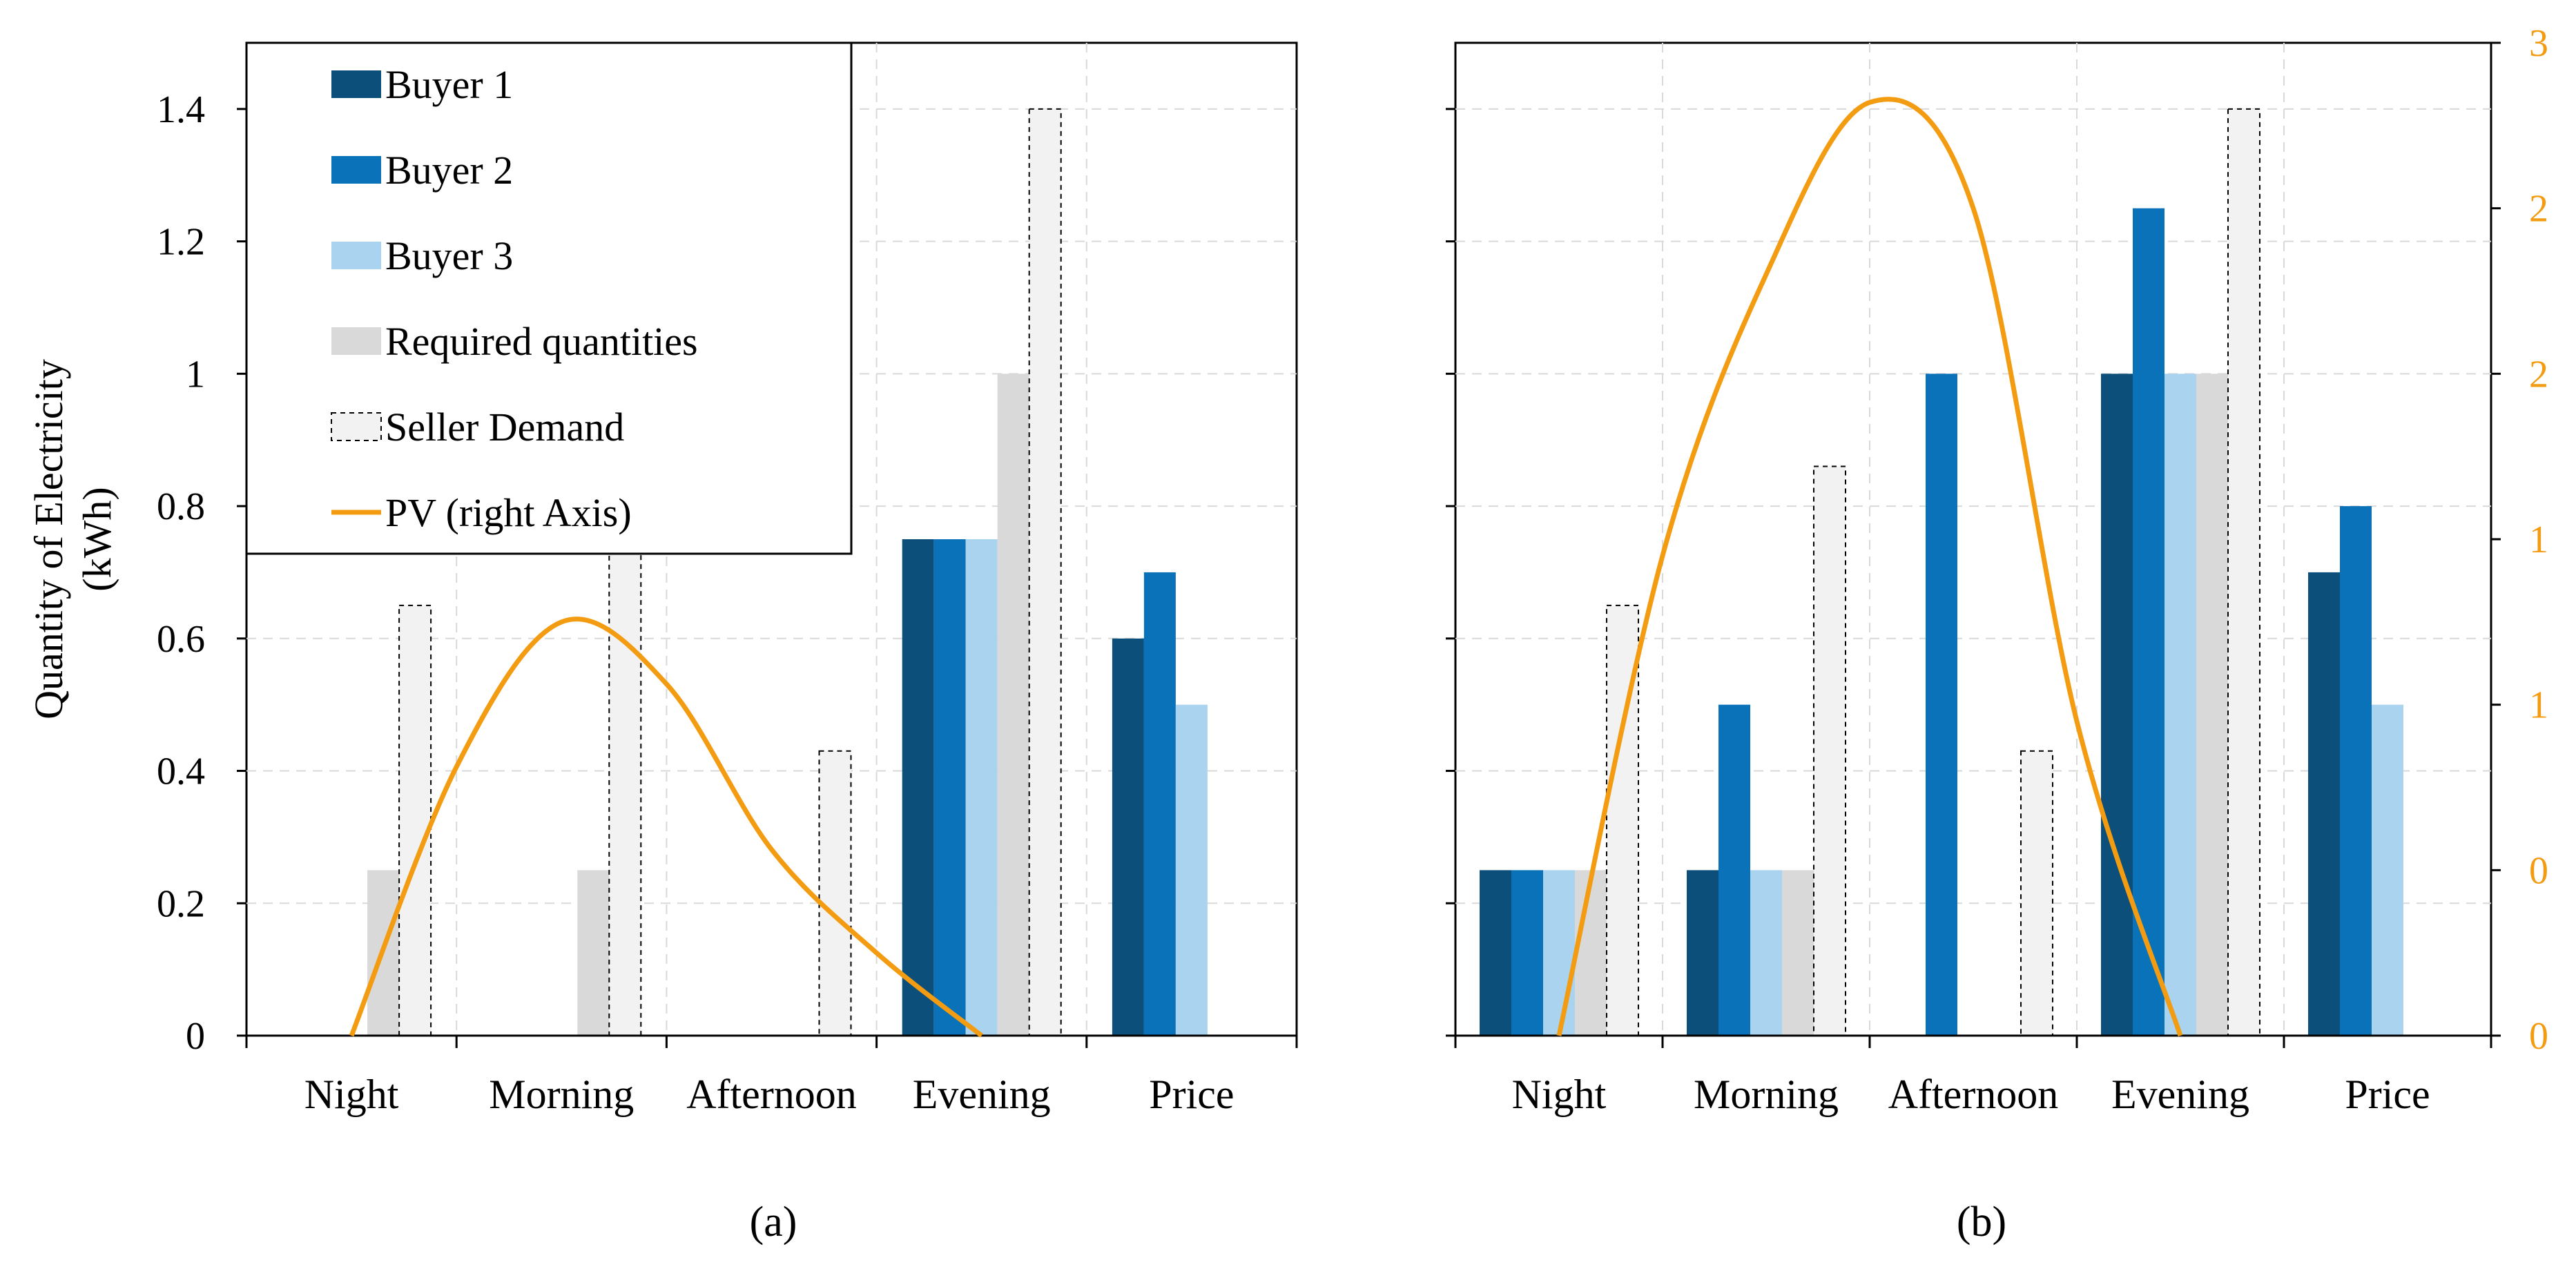  What do you see at coordinates (541, 342) in the screenshot?
I see `legend-label-required: Required quantities` at bounding box center [541, 342].